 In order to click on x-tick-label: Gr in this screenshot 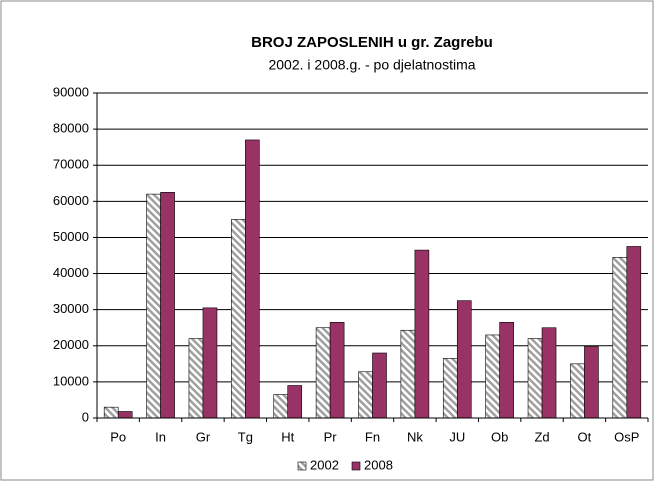, I will do `click(203, 436)`.